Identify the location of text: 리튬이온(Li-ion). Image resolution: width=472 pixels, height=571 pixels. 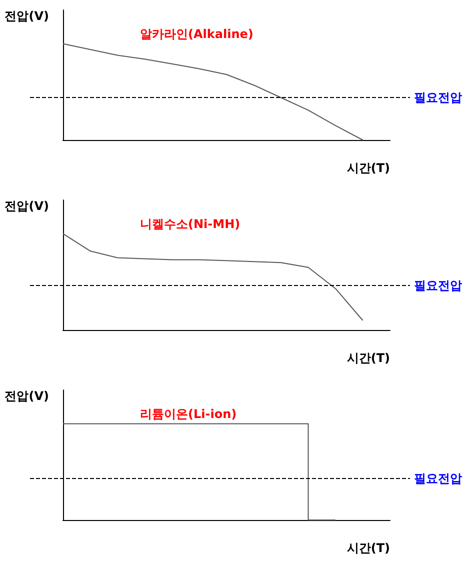
(188, 414).